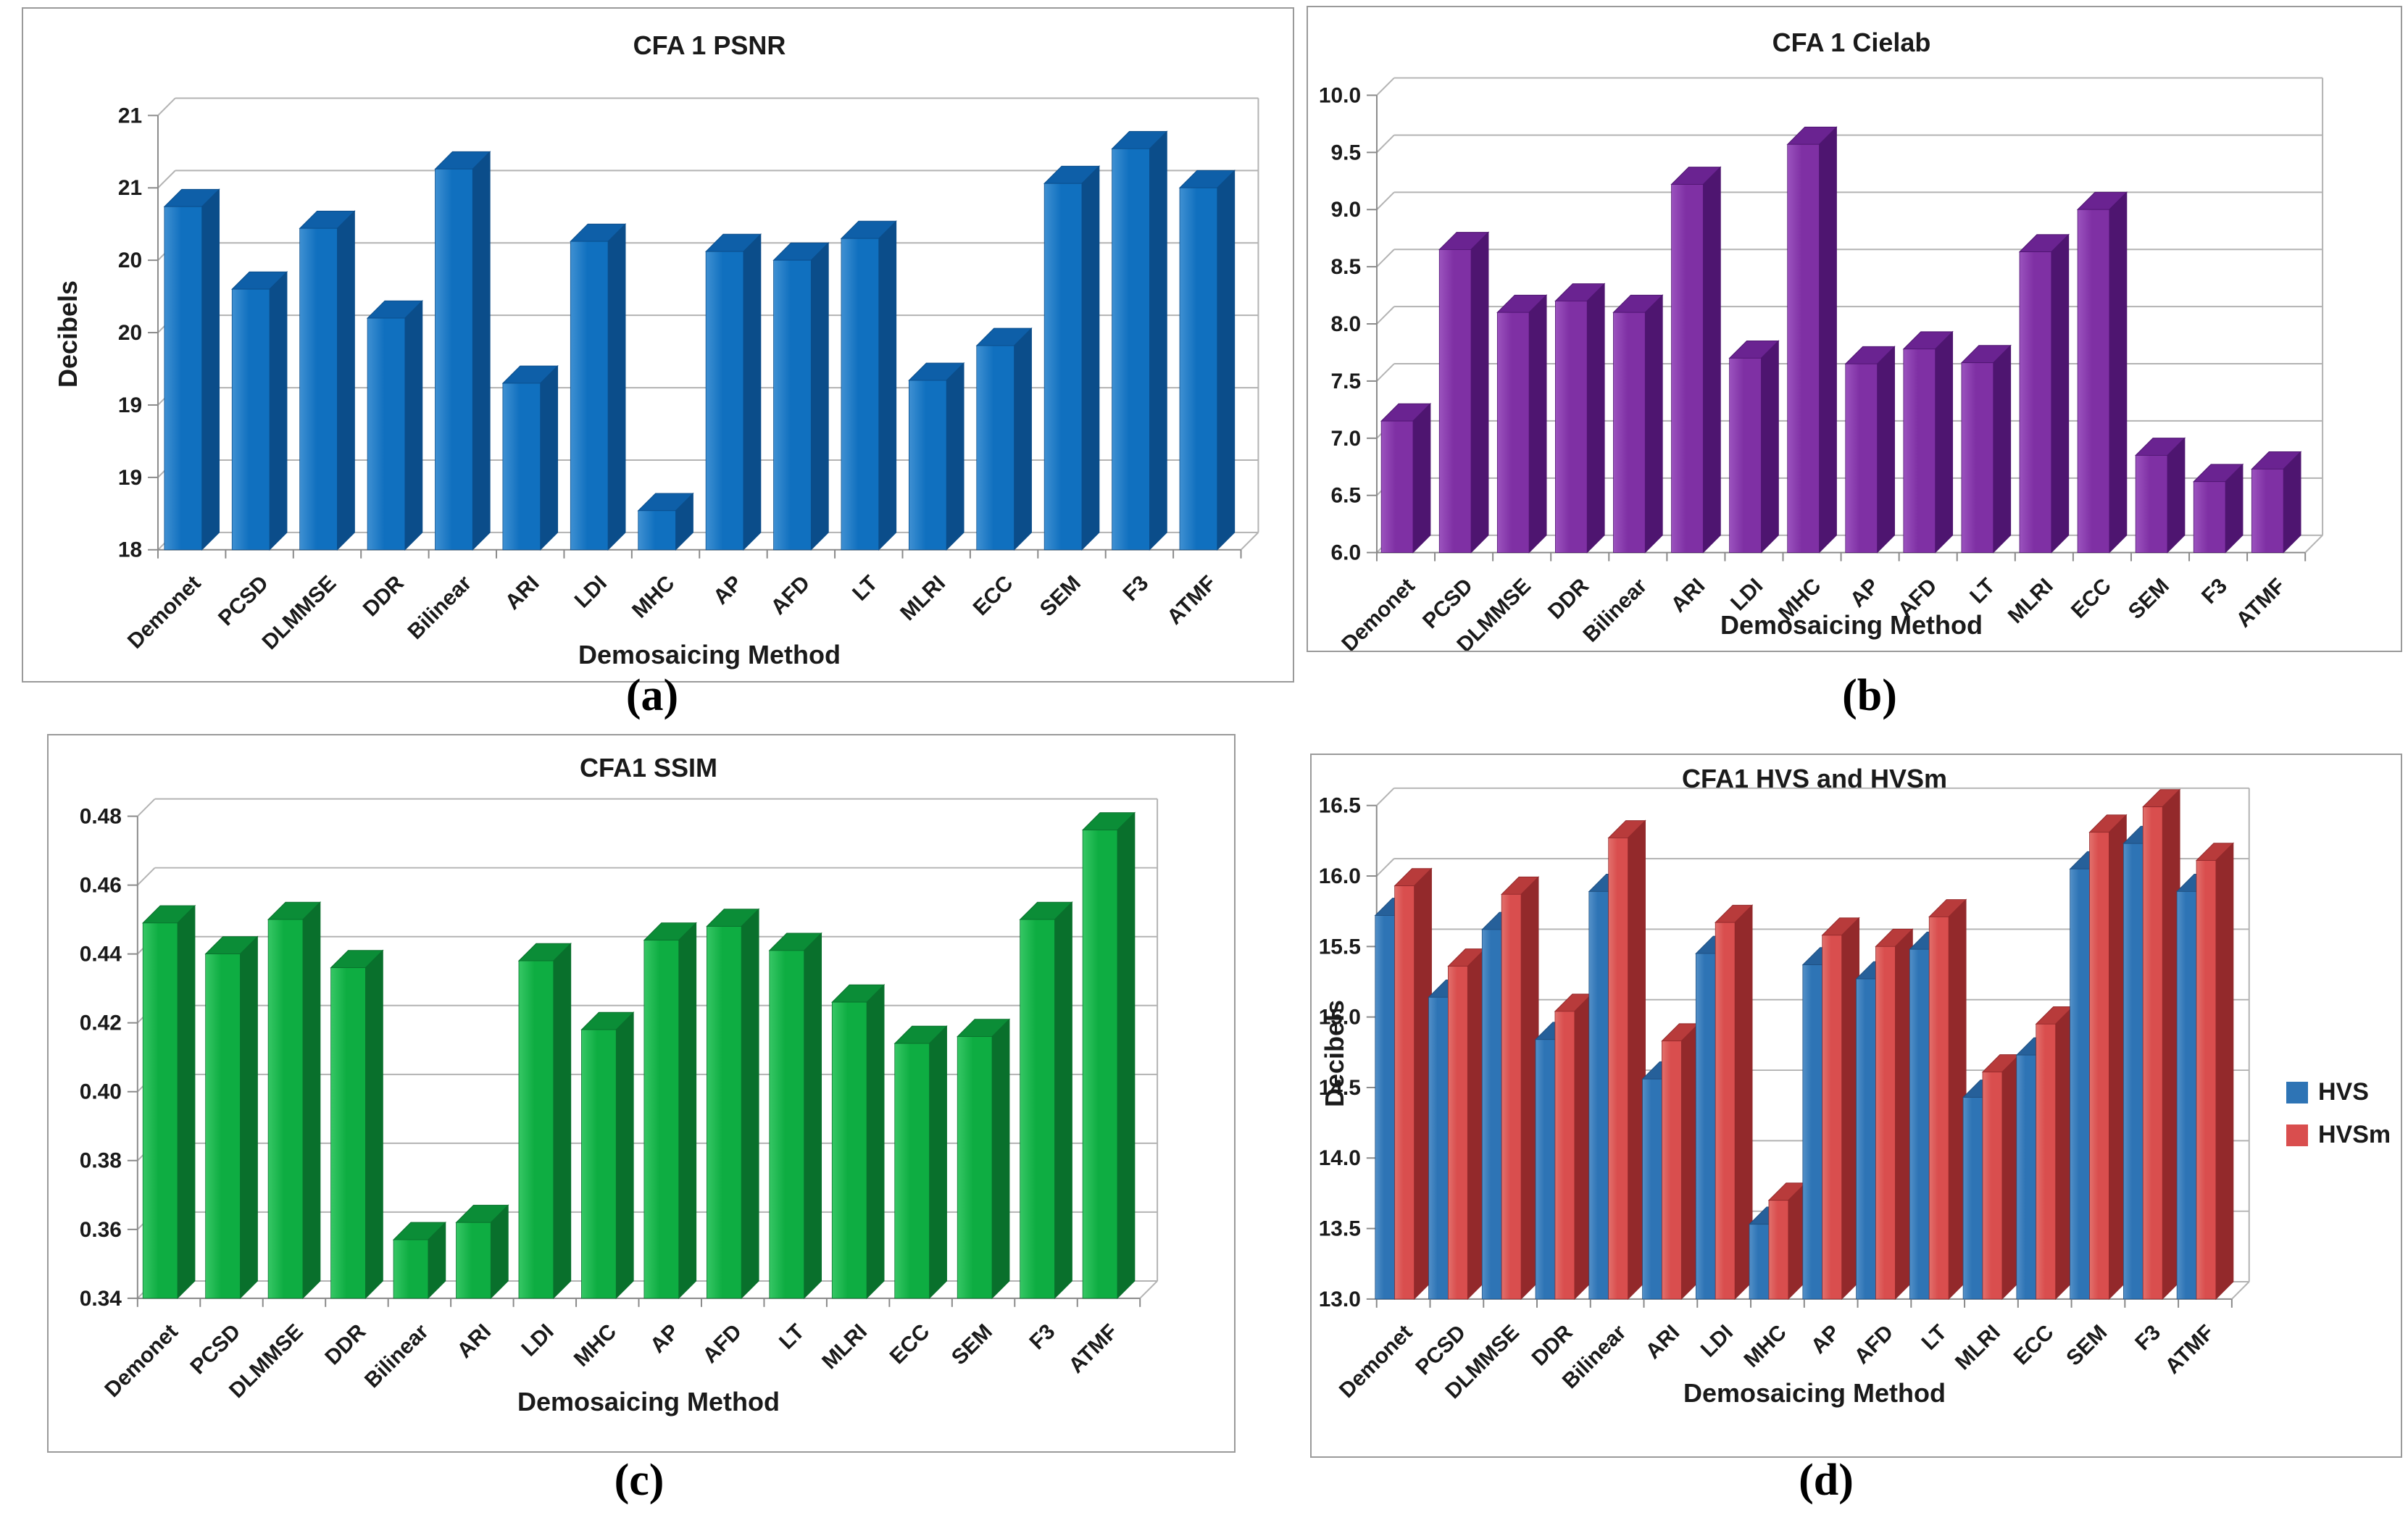 The height and width of the screenshot is (1523, 2408). What do you see at coordinates (1404, 1092) in the screenshot?
I see `bar-Demonet-HVSm` at bounding box center [1404, 1092].